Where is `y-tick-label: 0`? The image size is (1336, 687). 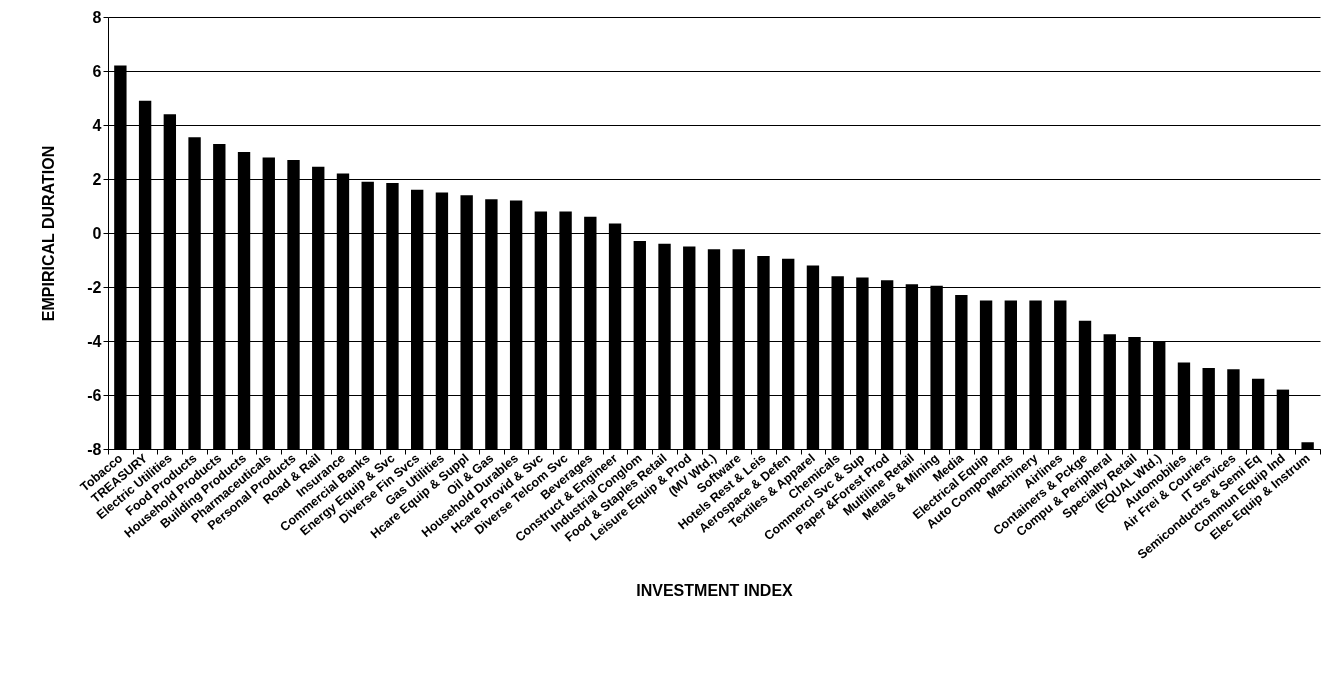
y-tick-label: 0 is located at coordinates (97, 233).